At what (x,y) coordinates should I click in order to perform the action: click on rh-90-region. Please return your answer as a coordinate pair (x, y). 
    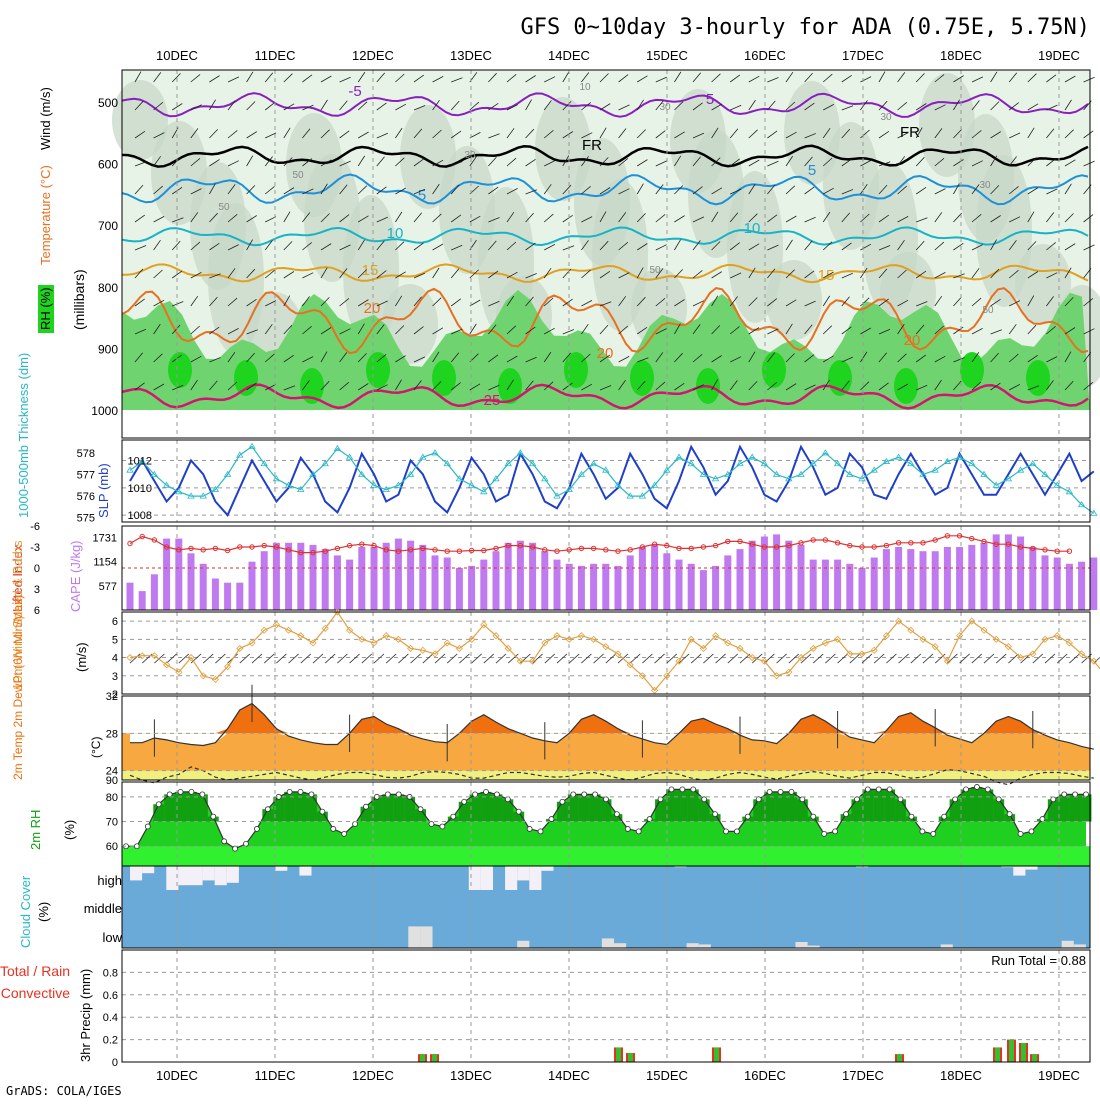
    Looking at the image, I should click on (444, 378).